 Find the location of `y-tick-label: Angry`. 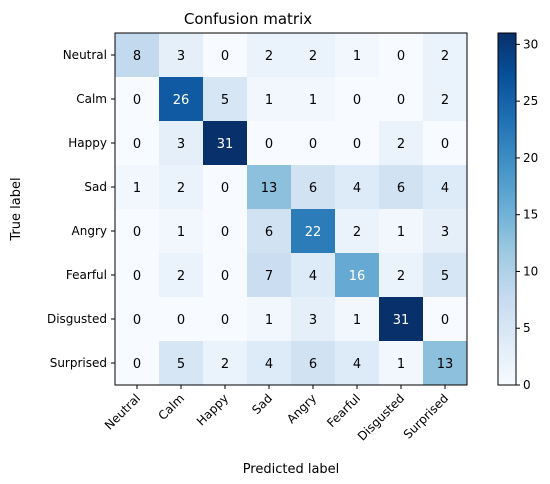

y-tick-label: Angry is located at coordinates (89, 231).